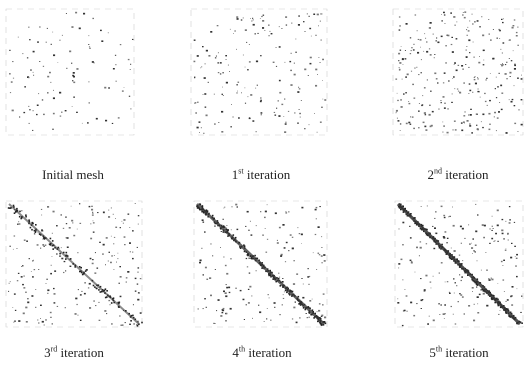  Describe the element at coordinates (74, 264) in the screenshot. I see `mesh-frame` at that location.